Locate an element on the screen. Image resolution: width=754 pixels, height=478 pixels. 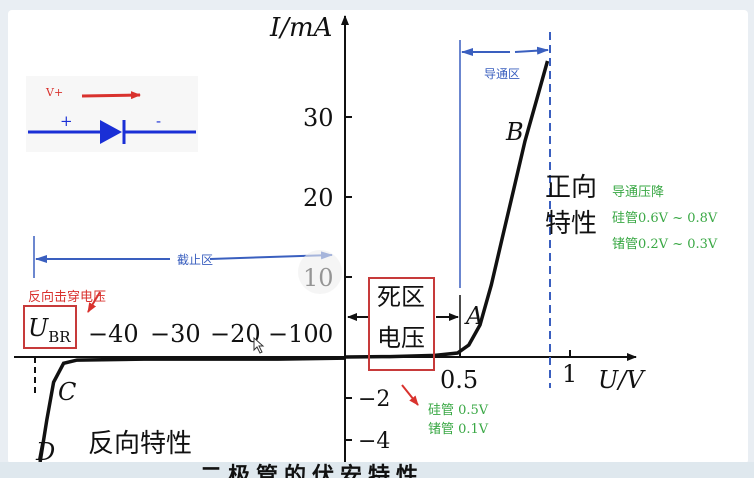
point-label-d: D is located at coordinates (45, 452).